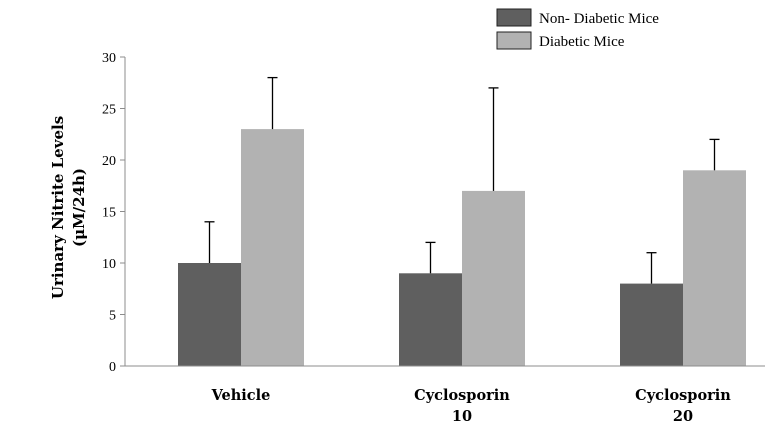 The width and height of the screenshot is (782, 429). Describe the element at coordinates (109, 110) in the screenshot. I see `y-tick-label: 25` at that location.